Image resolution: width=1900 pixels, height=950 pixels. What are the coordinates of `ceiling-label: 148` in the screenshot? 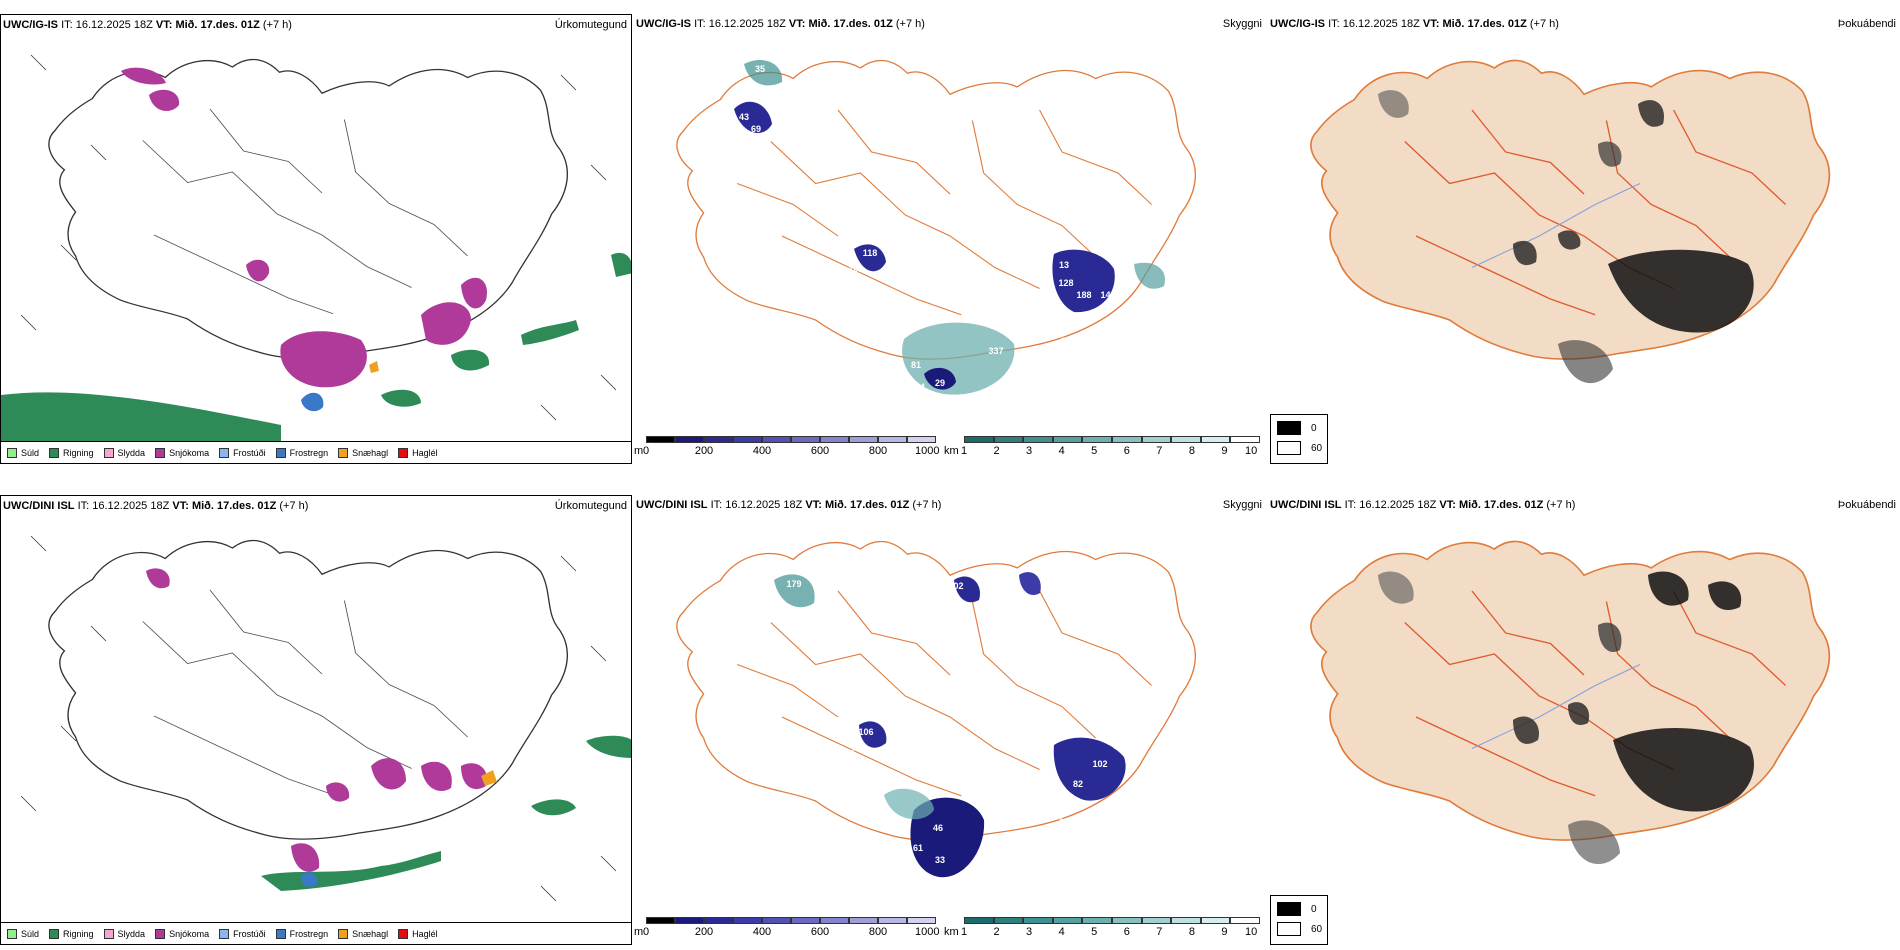 It's located at (1107, 295).